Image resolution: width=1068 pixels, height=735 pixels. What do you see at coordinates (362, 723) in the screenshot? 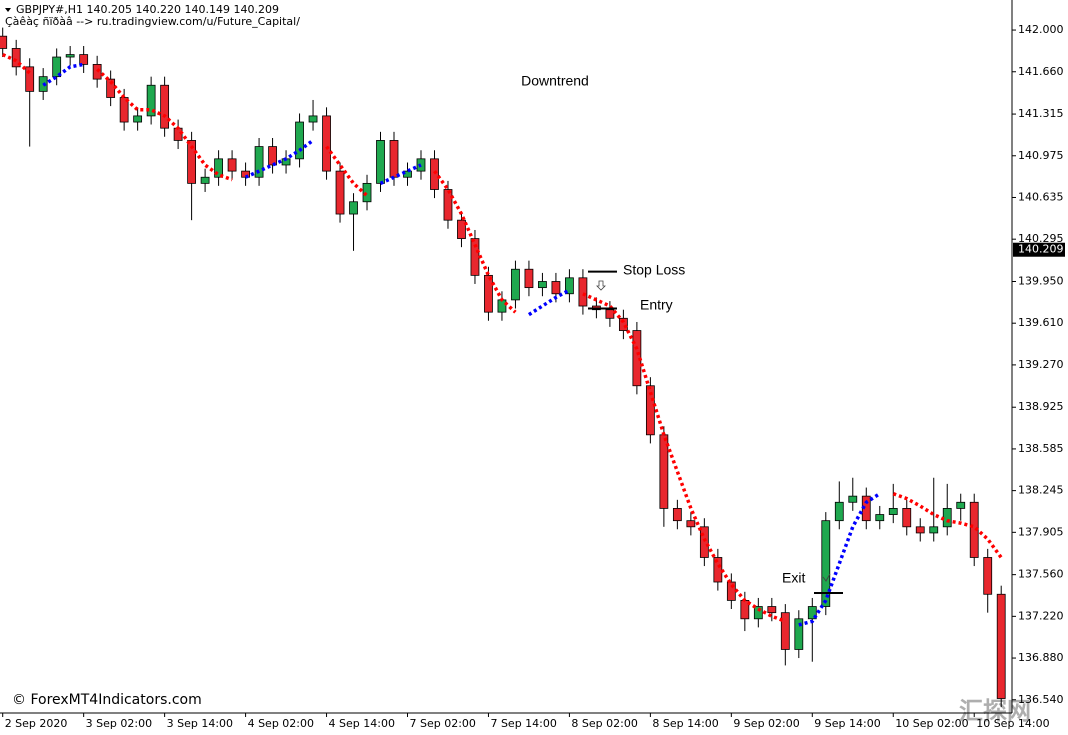
I see `x-tick-label: 4 Sep 14:00` at bounding box center [362, 723].